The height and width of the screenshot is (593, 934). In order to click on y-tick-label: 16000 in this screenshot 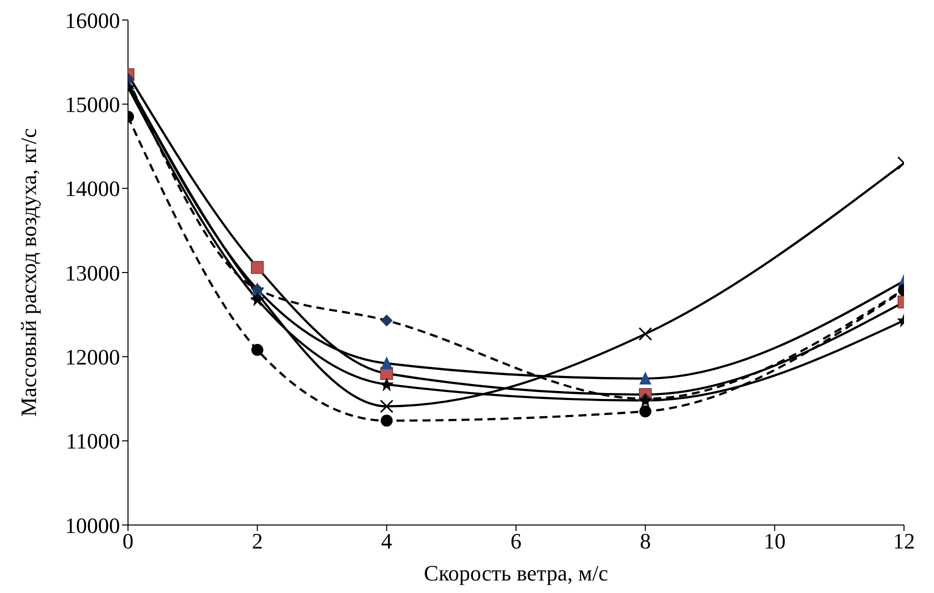, I will do `click(92, 20)`.